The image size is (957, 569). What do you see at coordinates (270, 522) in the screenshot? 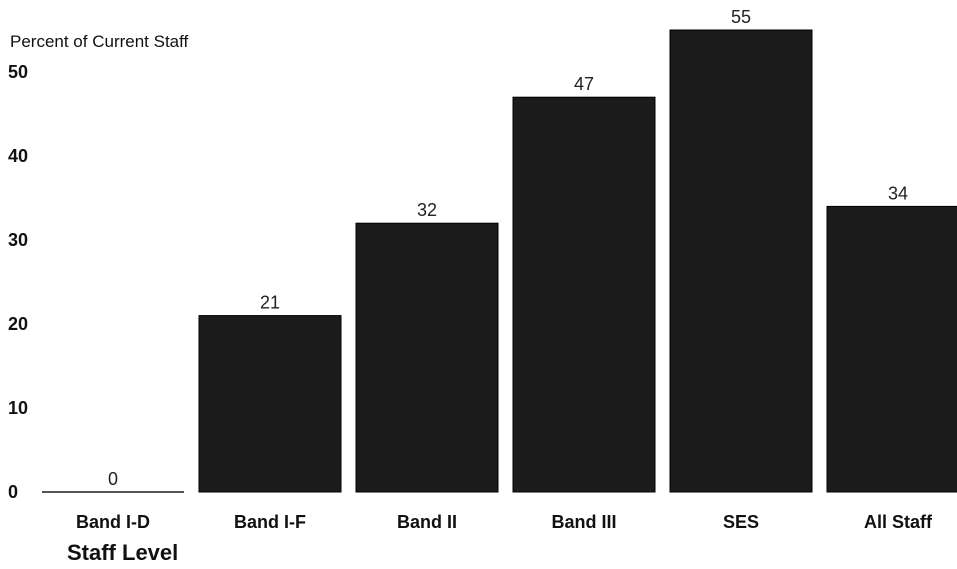
I see `x-tick-label: Band I-F` at bounding box center [270, 522].